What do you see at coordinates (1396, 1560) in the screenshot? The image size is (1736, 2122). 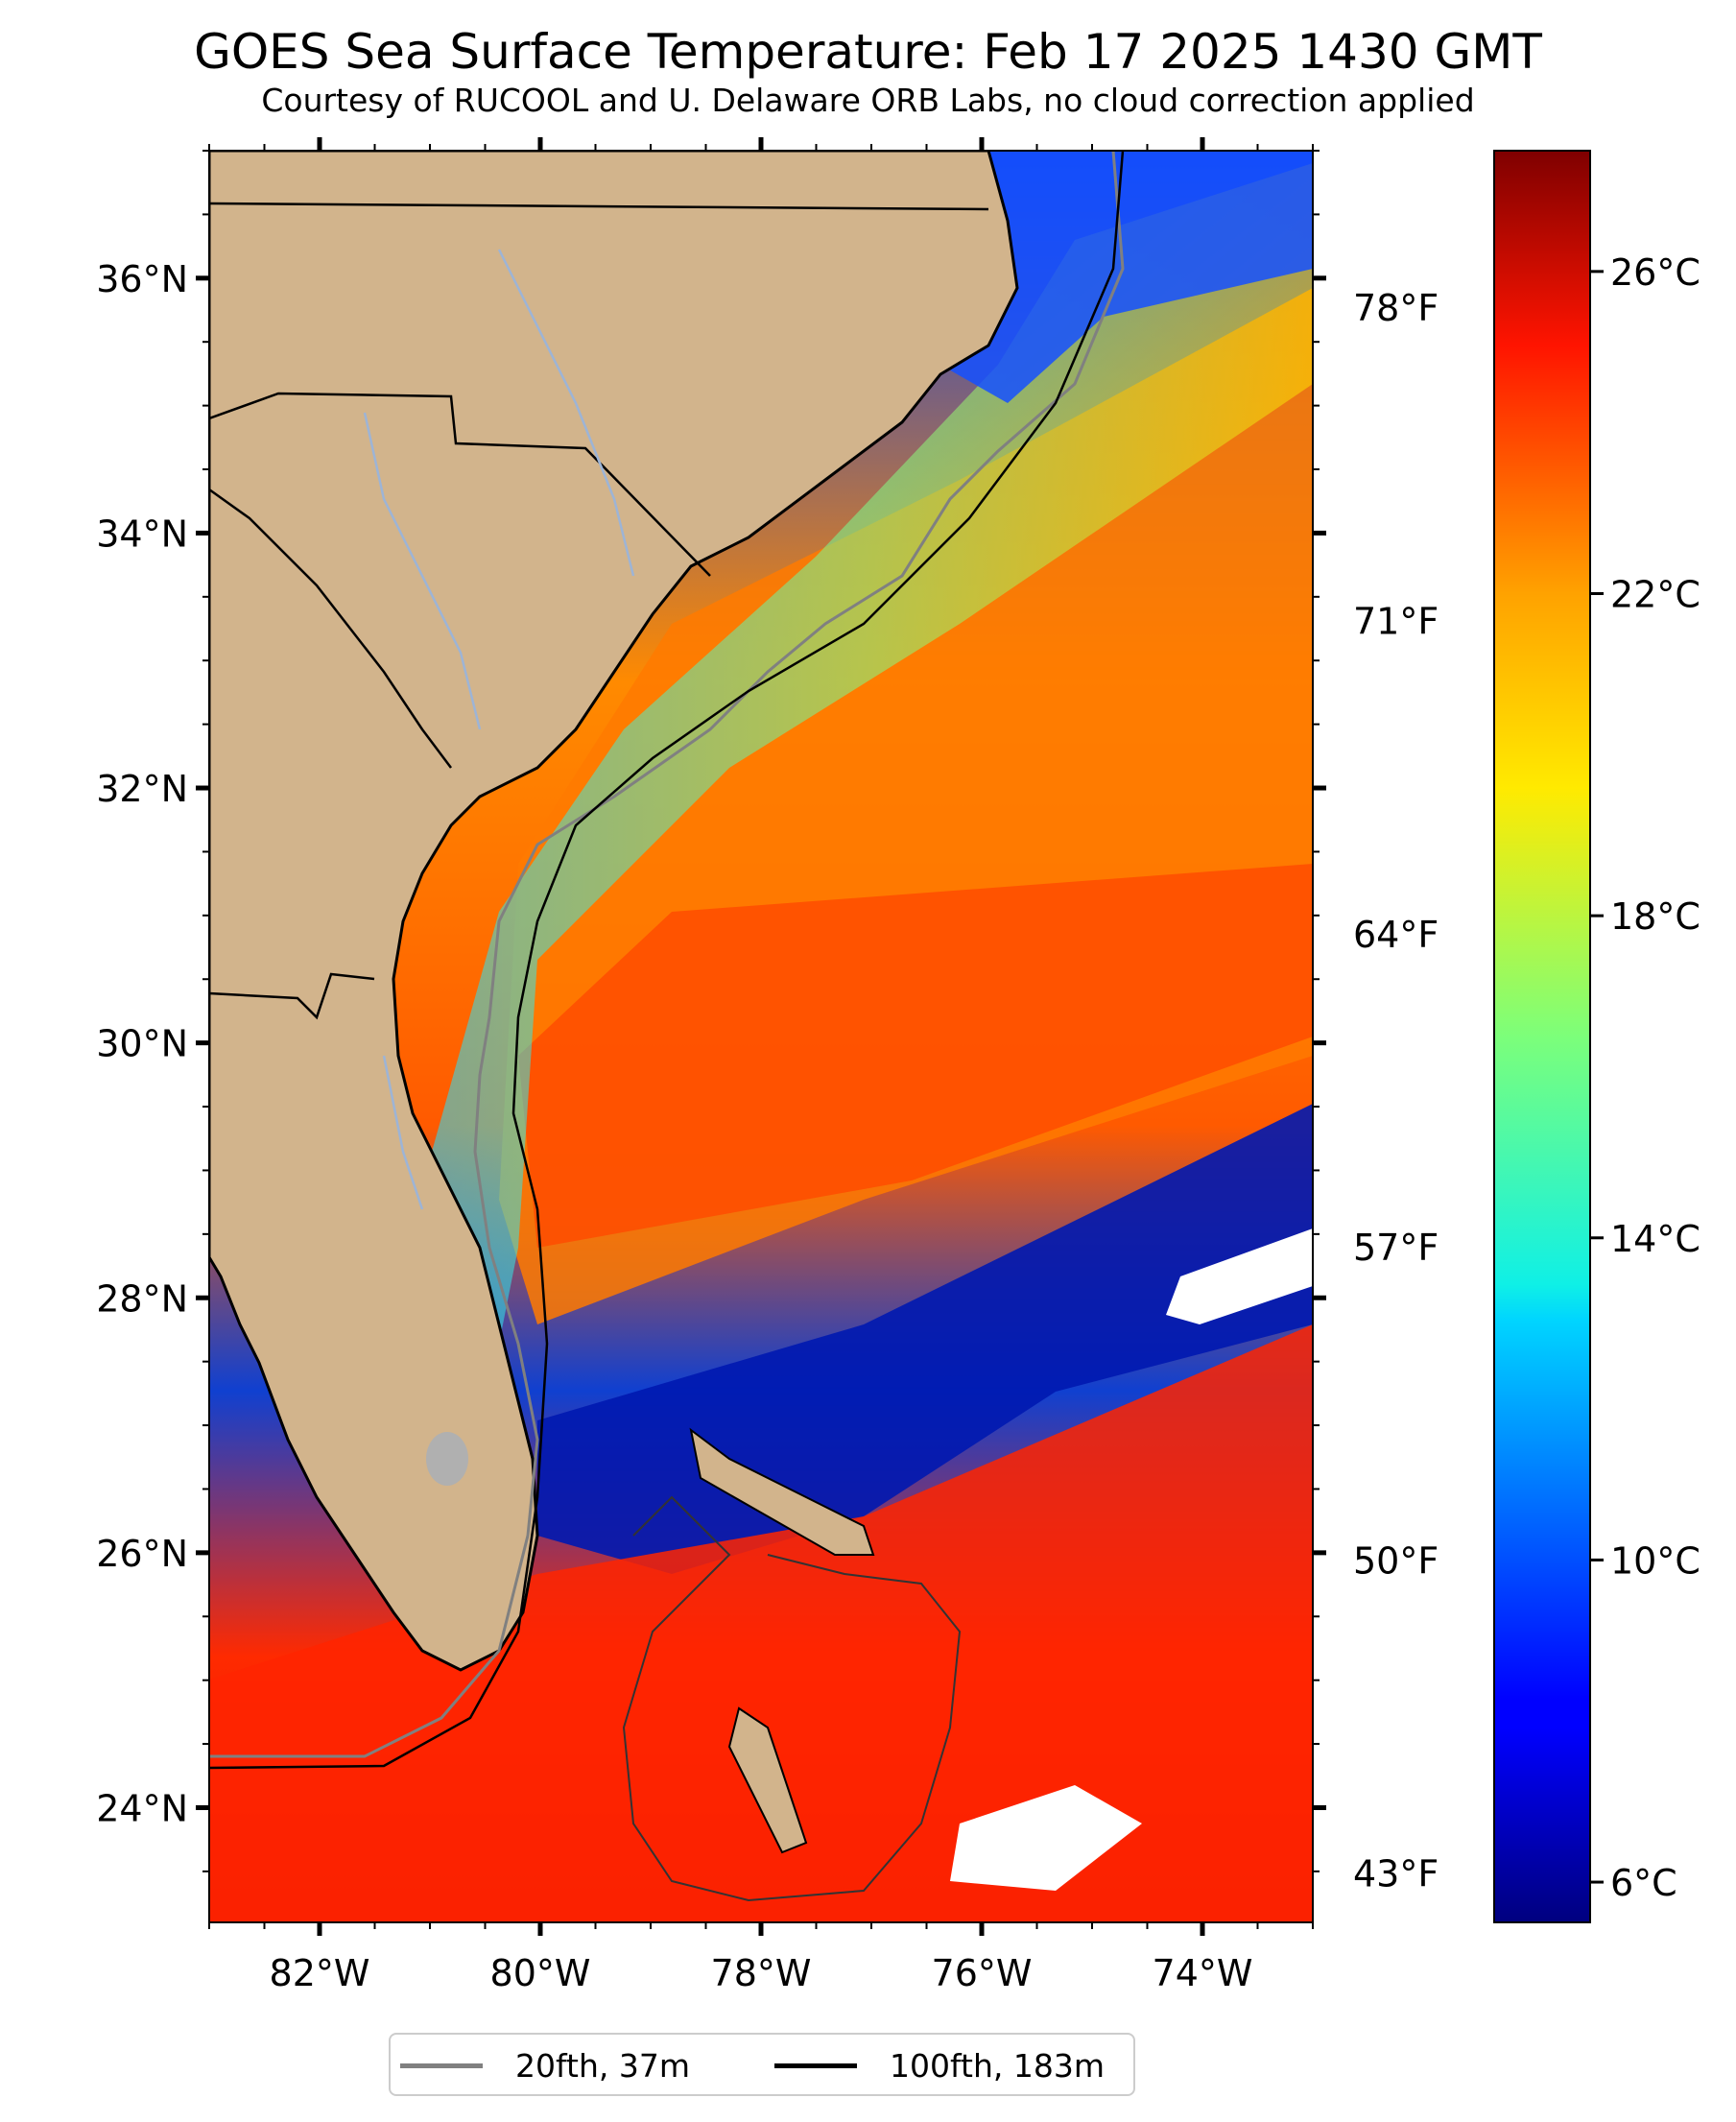 I see `fahrenheit-tick-label: 50°F` at bounding box center [1396, 1560].